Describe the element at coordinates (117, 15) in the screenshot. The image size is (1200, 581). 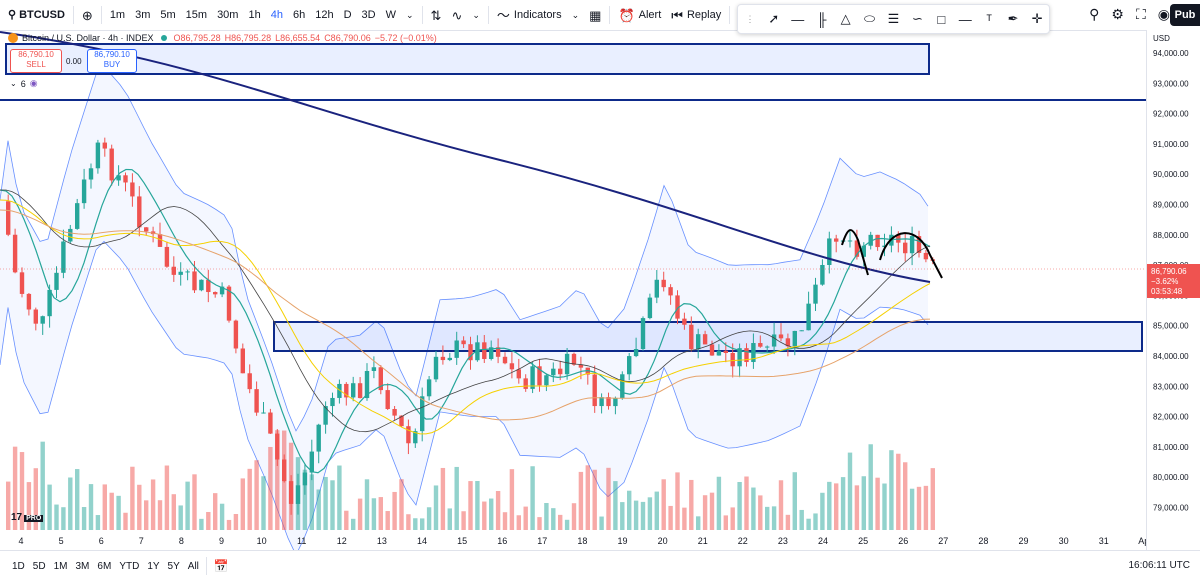
I see `interval-1m: 1m` at that location.